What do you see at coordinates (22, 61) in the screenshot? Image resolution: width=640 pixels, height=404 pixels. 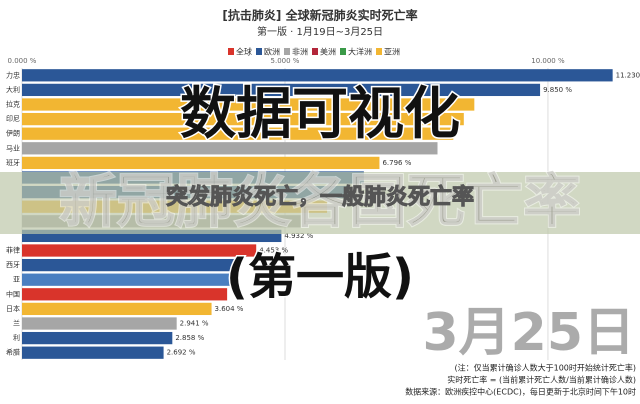 I see `x-tick-label: 0.000 %` at bounding box center [22, 61].